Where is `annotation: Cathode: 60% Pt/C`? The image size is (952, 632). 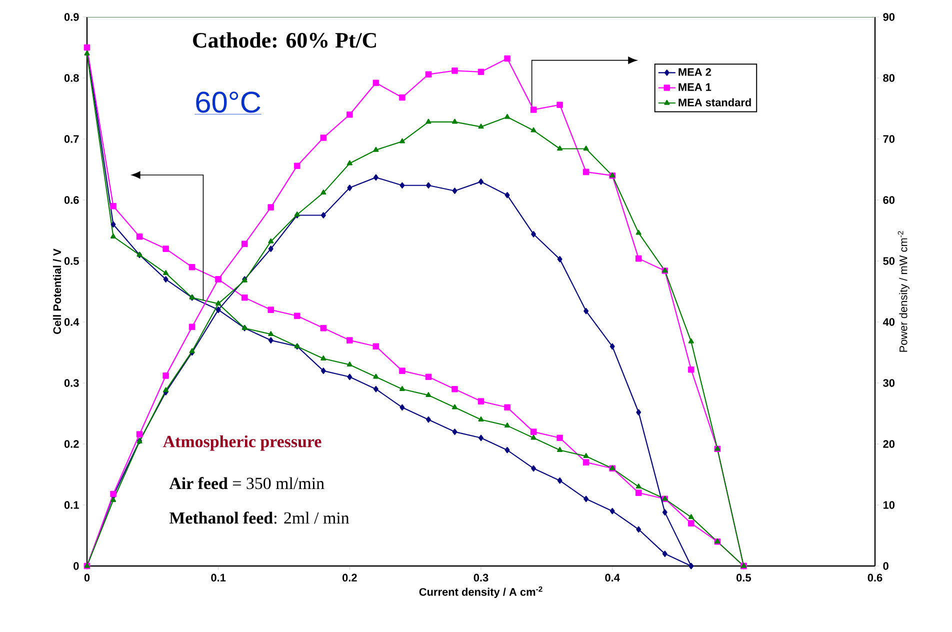
annotation: Cathode: 60% Pt/C is located at coordinates (284, 40).